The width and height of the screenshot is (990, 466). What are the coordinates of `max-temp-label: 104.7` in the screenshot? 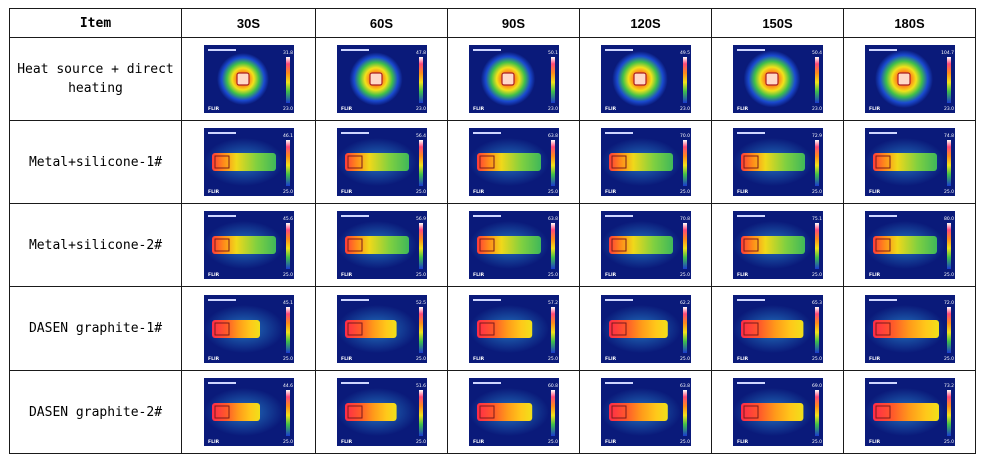 It's located at (947, 53).